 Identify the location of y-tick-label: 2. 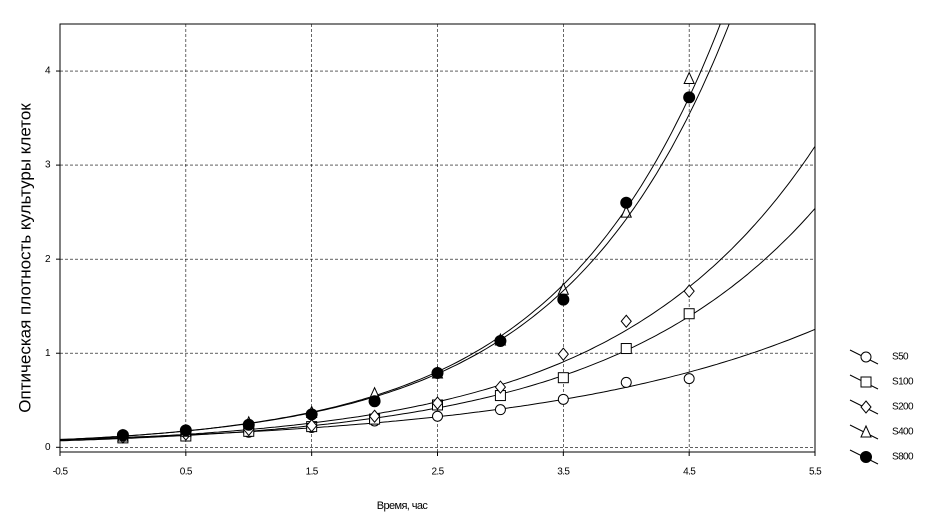
(48, 259).